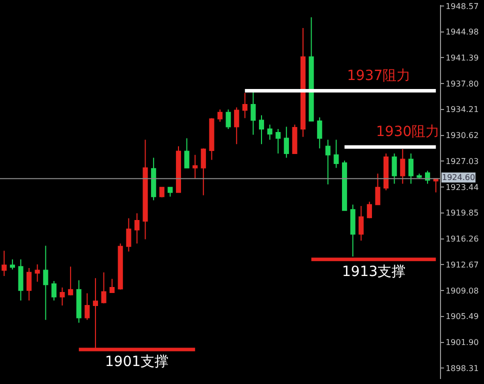 This screenshot has width=484, height=384. What do you see at coordinates (462, 368) in the screenshot?
I see `y-tick-label: 1898.31` at bounding box center [462, 368].